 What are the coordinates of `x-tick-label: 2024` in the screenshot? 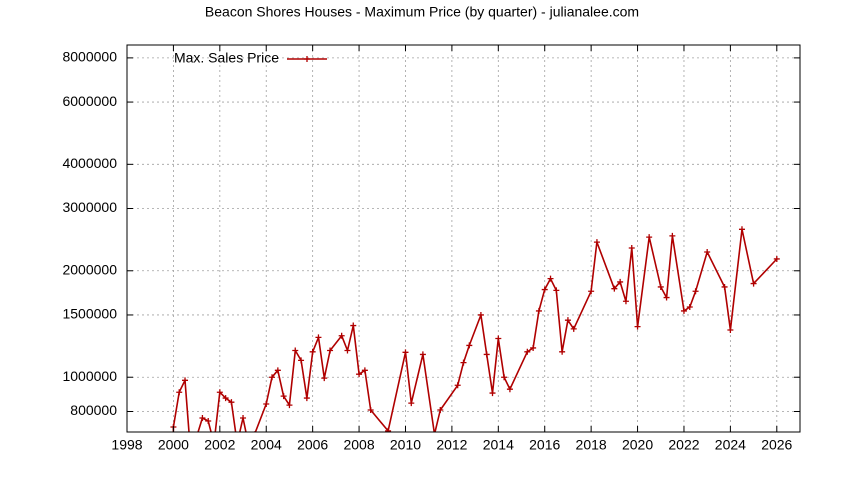 It's located at (730, 445).